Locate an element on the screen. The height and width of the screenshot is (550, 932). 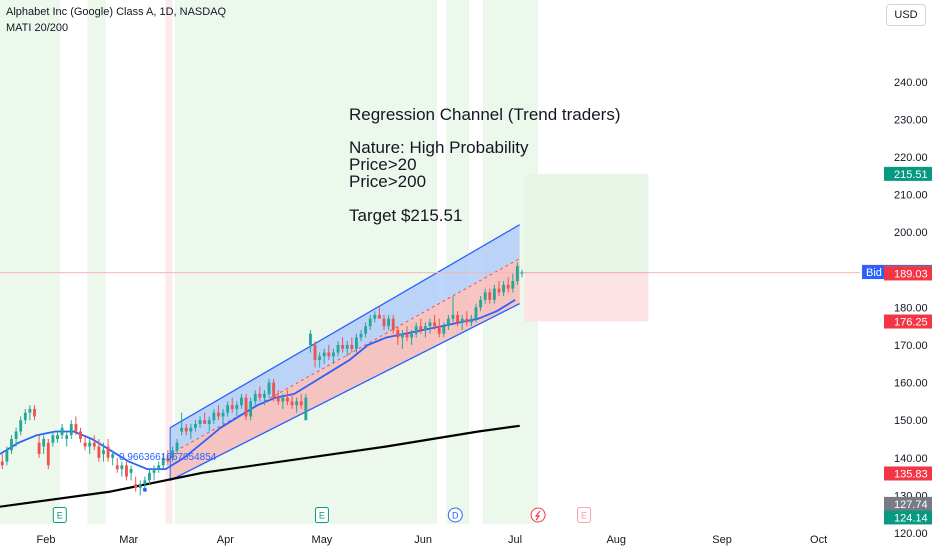
long-position-box is located at coordinates (586, 247).